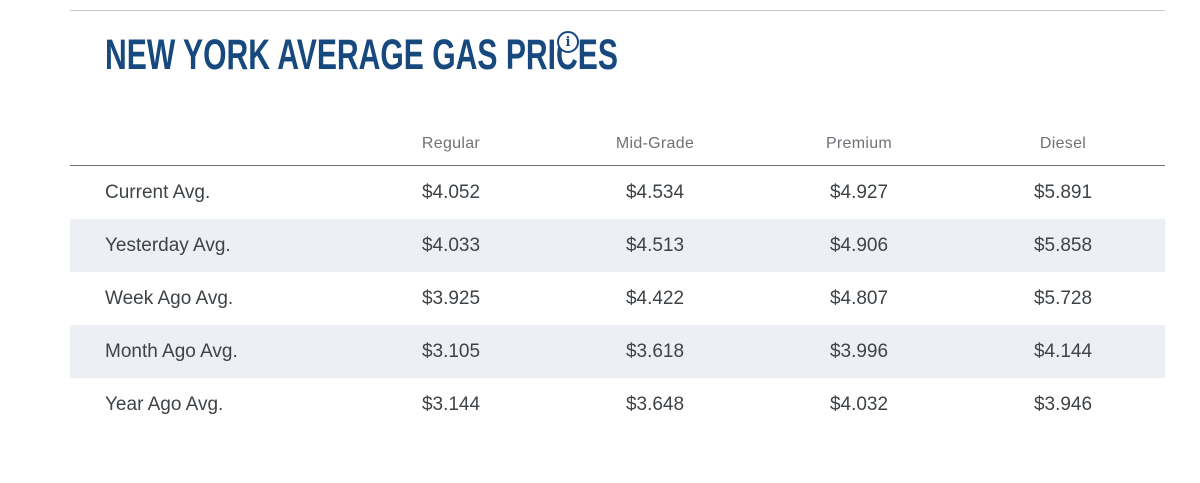 The width and height of the screenshot is (1200, 483). Describe the element at coordinates (451, 192) in the screenshot. I see `price-cell: $4.052` at that location.